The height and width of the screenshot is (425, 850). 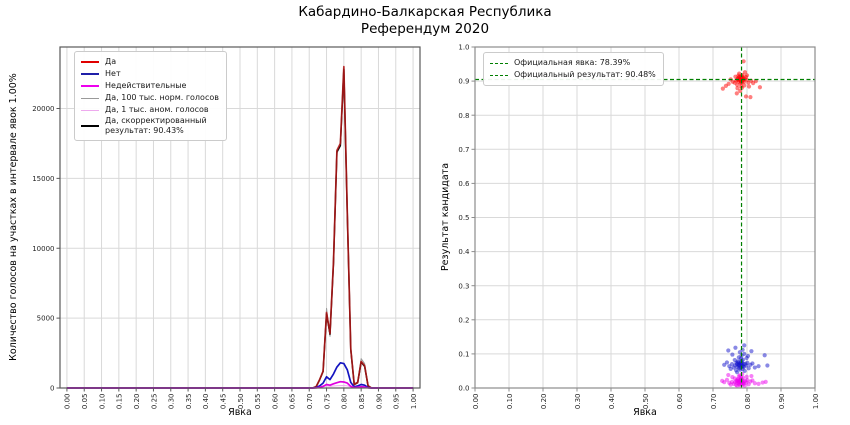 I want to click on right-legend-label-1: Официальный результат: 90.48%, so click(x=585, y=74).